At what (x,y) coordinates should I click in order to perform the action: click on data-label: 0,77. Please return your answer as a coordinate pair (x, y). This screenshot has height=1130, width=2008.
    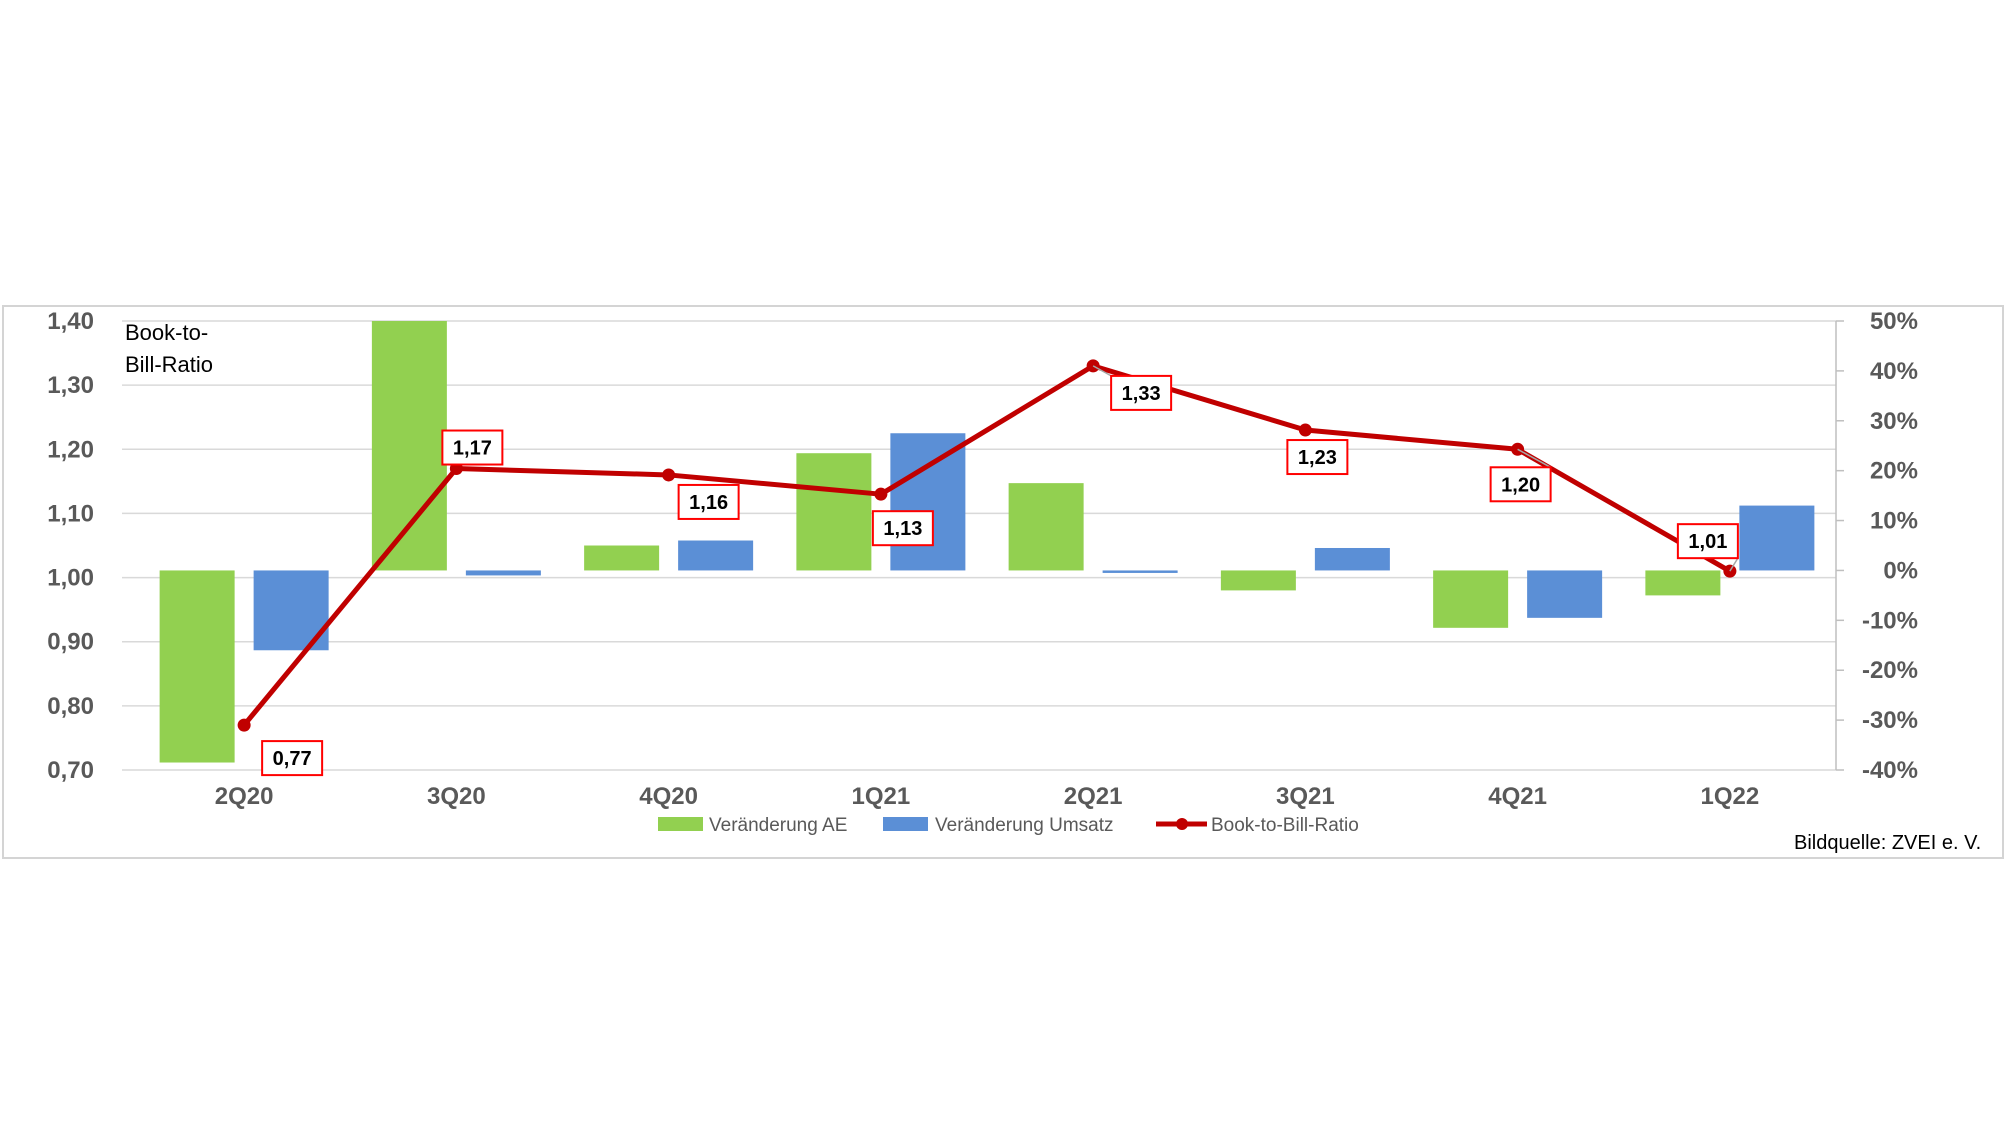
    Looking at the image, I should click on (292, 759).